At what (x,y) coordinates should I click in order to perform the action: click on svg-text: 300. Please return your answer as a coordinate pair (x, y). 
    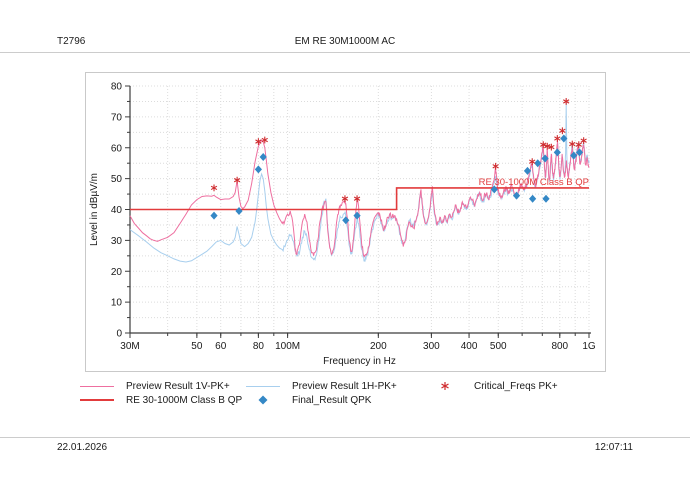
    Looking at the image, I should click on (431, 346).